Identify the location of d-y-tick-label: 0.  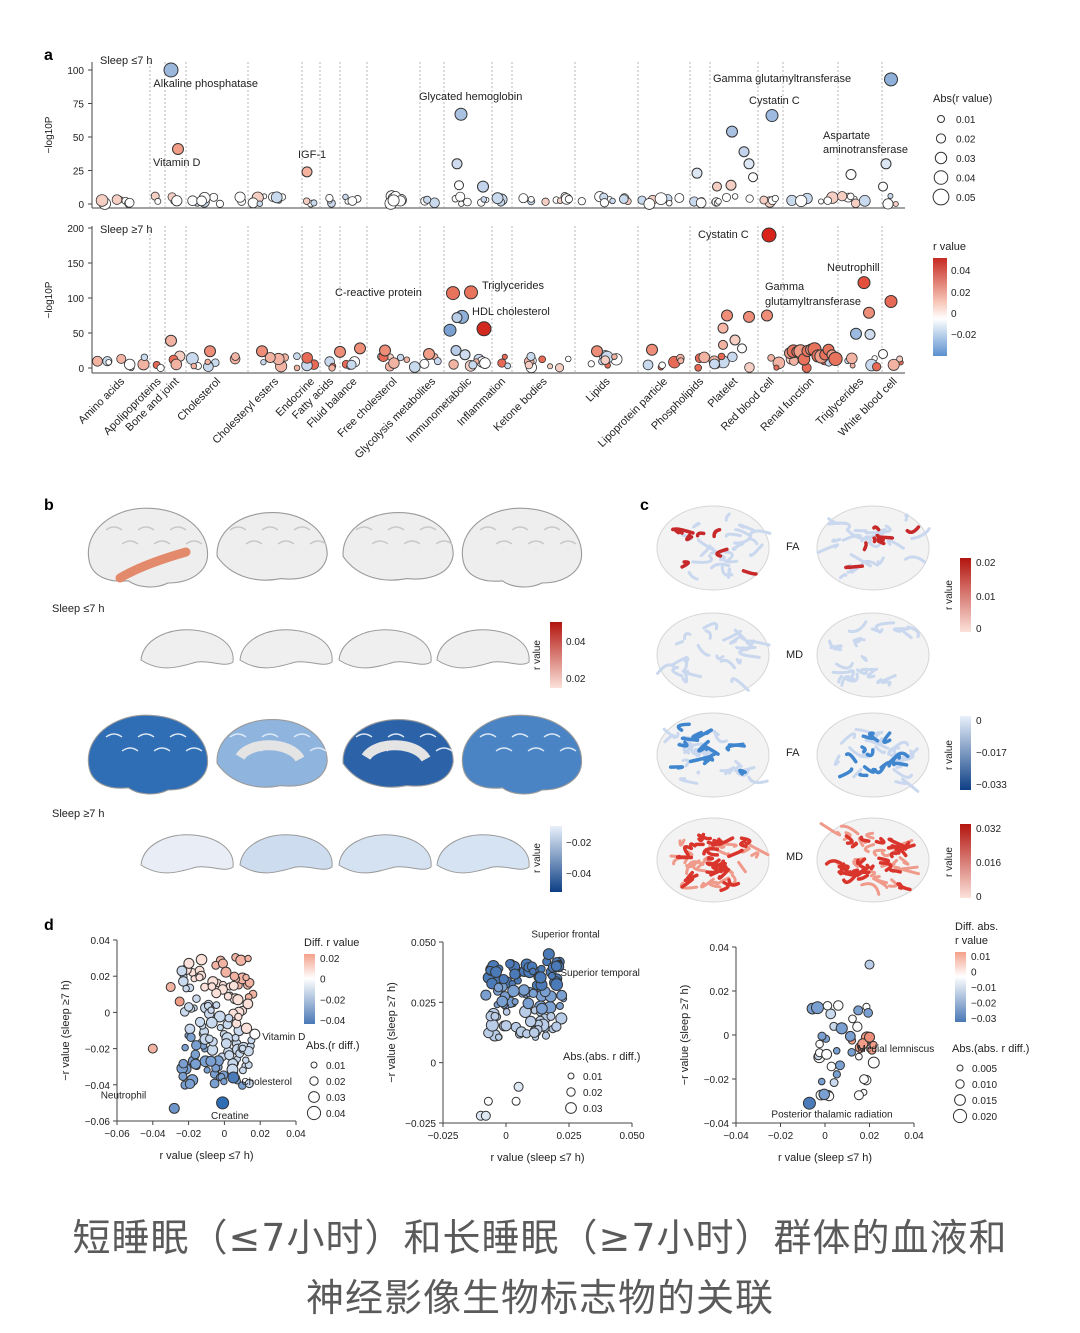
(433, 1064).